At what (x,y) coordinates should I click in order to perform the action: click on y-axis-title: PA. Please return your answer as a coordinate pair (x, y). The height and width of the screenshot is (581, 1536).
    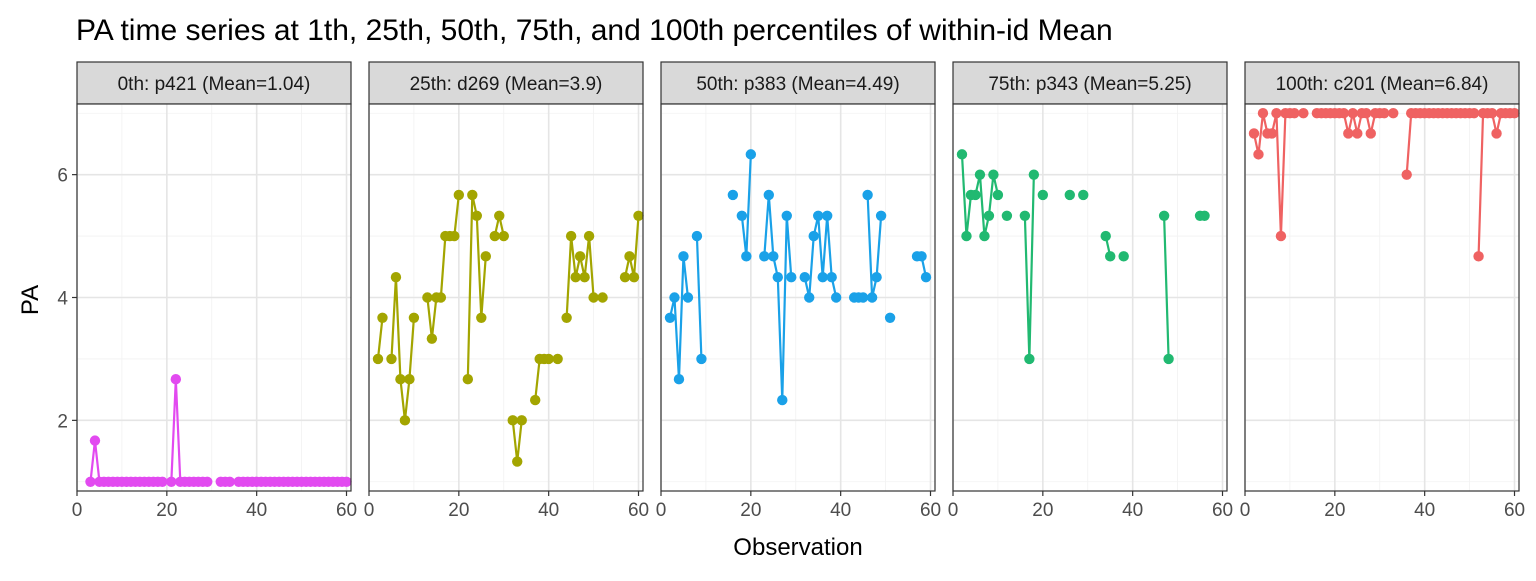
    Looking at the image, I should click on (30, 300).